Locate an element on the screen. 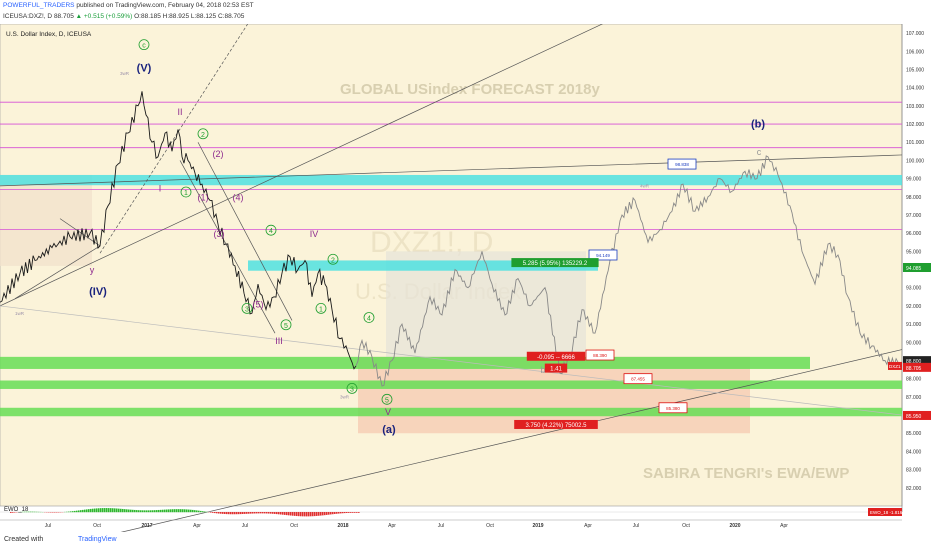 The width and height of the screenshot is (932, 550). dashed-channel-line is located at coordinates (174, 139).